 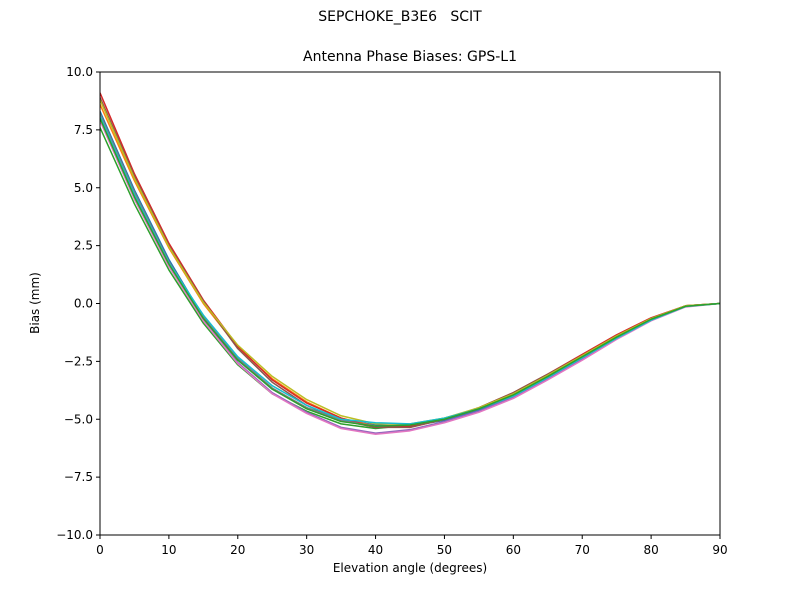 What do you see at coordinates (650, 550) in the screenshot?
I see `x-tick-label: 80` at bounding box center [650, 550].